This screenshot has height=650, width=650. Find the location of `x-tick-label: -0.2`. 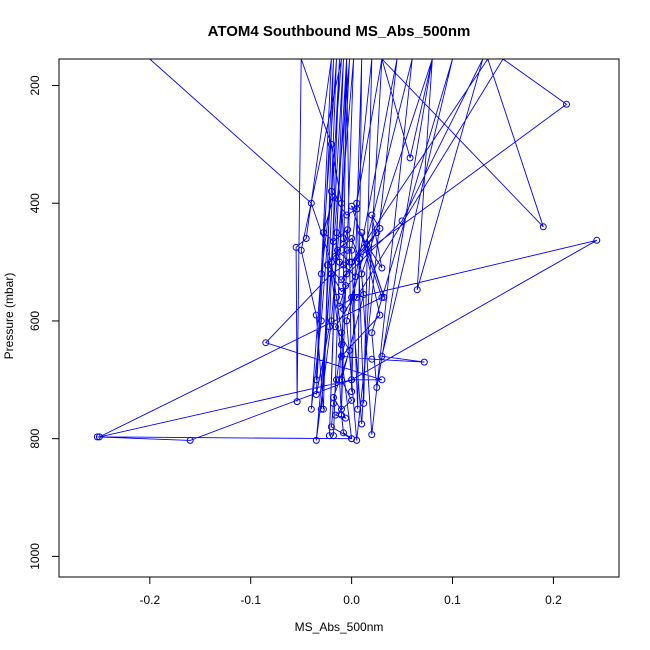

x-tick-label: -0.2 is located at coordinates (149, 600).